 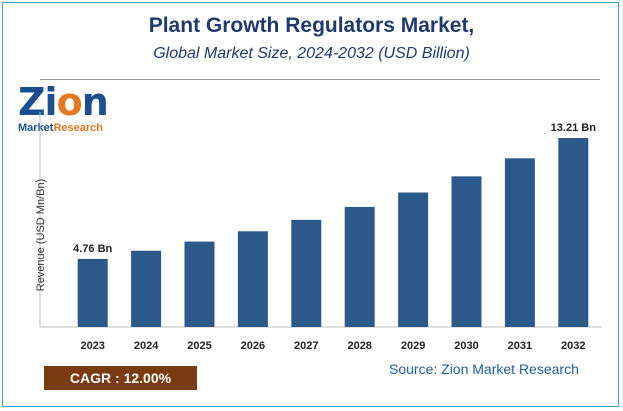 I want to click on logo-word-post: n, so click(x=95, y=102).